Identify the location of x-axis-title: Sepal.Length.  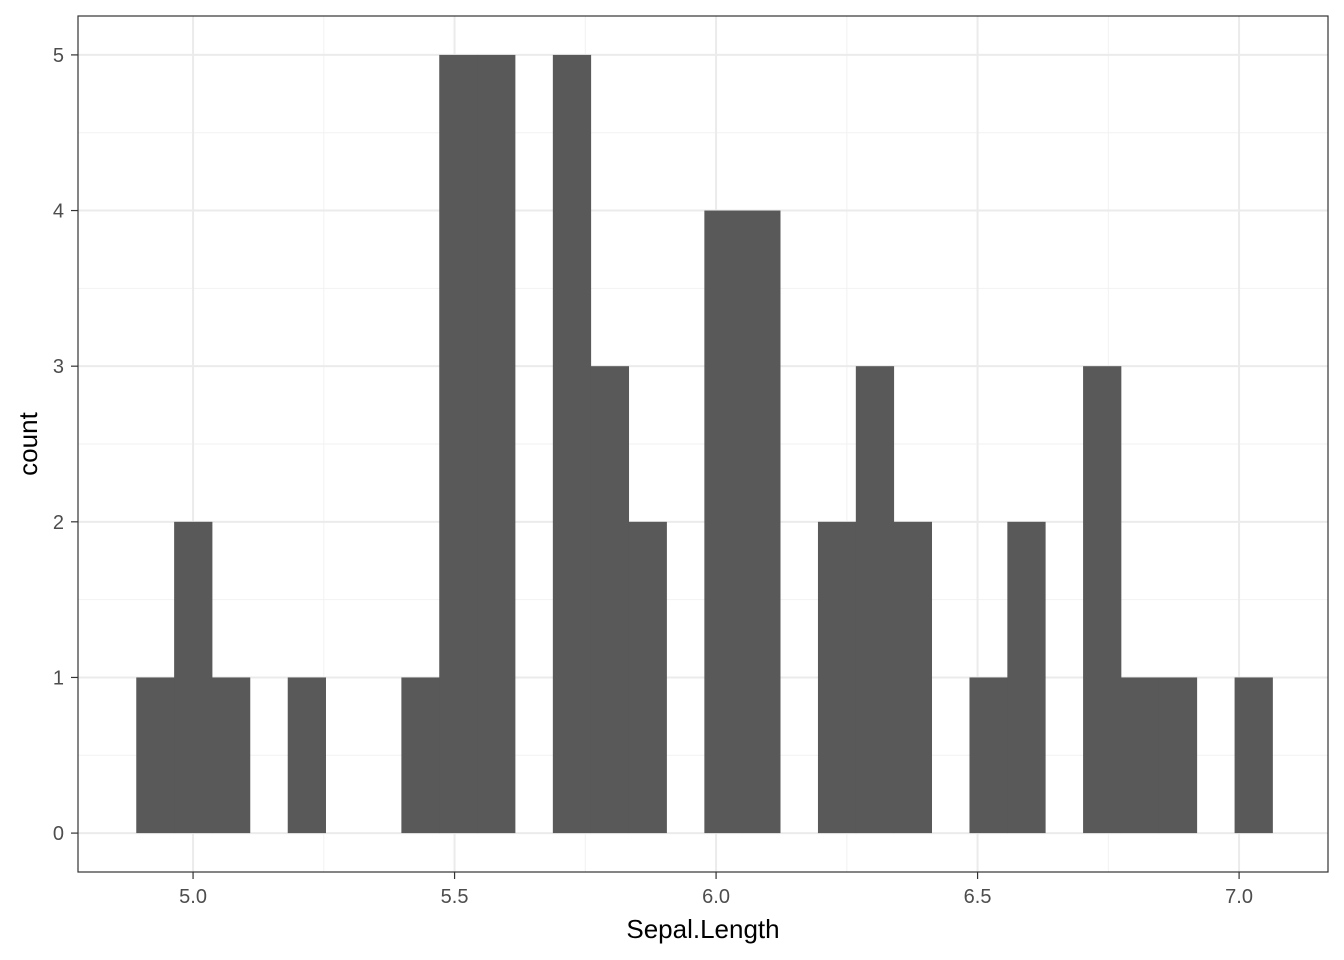
(702, 929).